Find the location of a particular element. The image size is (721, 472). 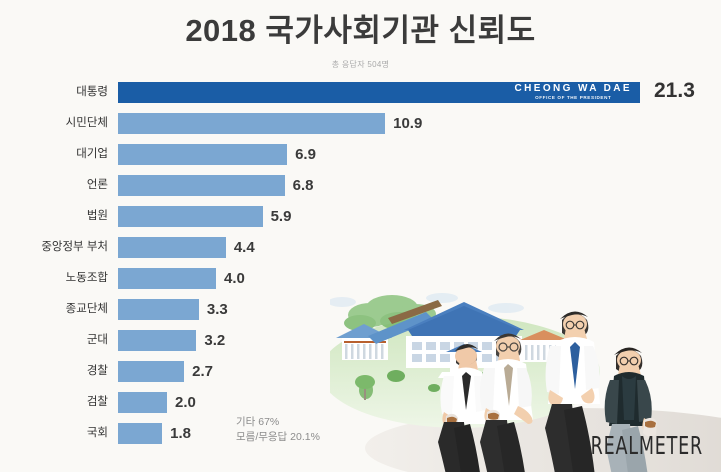

bar-track: CHEONG WA DAE OFFICE OF THE PRESIDENT is located at coordinates (379, 92).